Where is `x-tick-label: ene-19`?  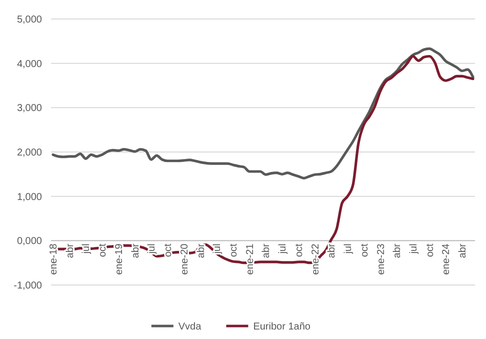 x-tick-label: ene-19 is located at coordinates (119, 259).